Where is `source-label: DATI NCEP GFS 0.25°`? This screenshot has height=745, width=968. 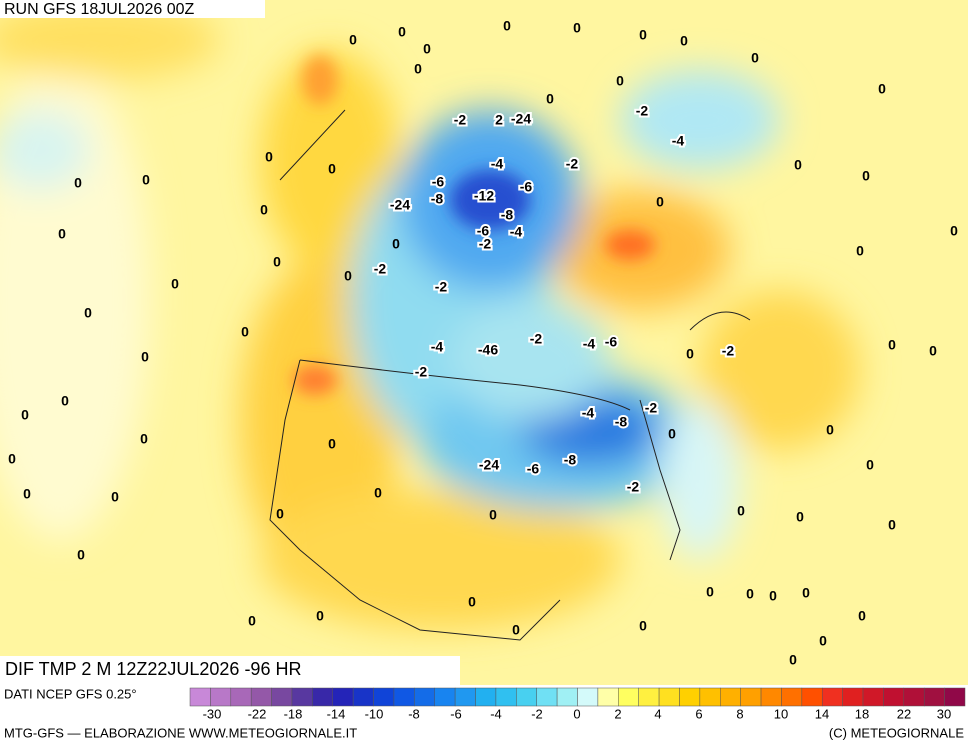
source-label: DATI NCEP GFS 0.25° is located at coordinates (70, 693).